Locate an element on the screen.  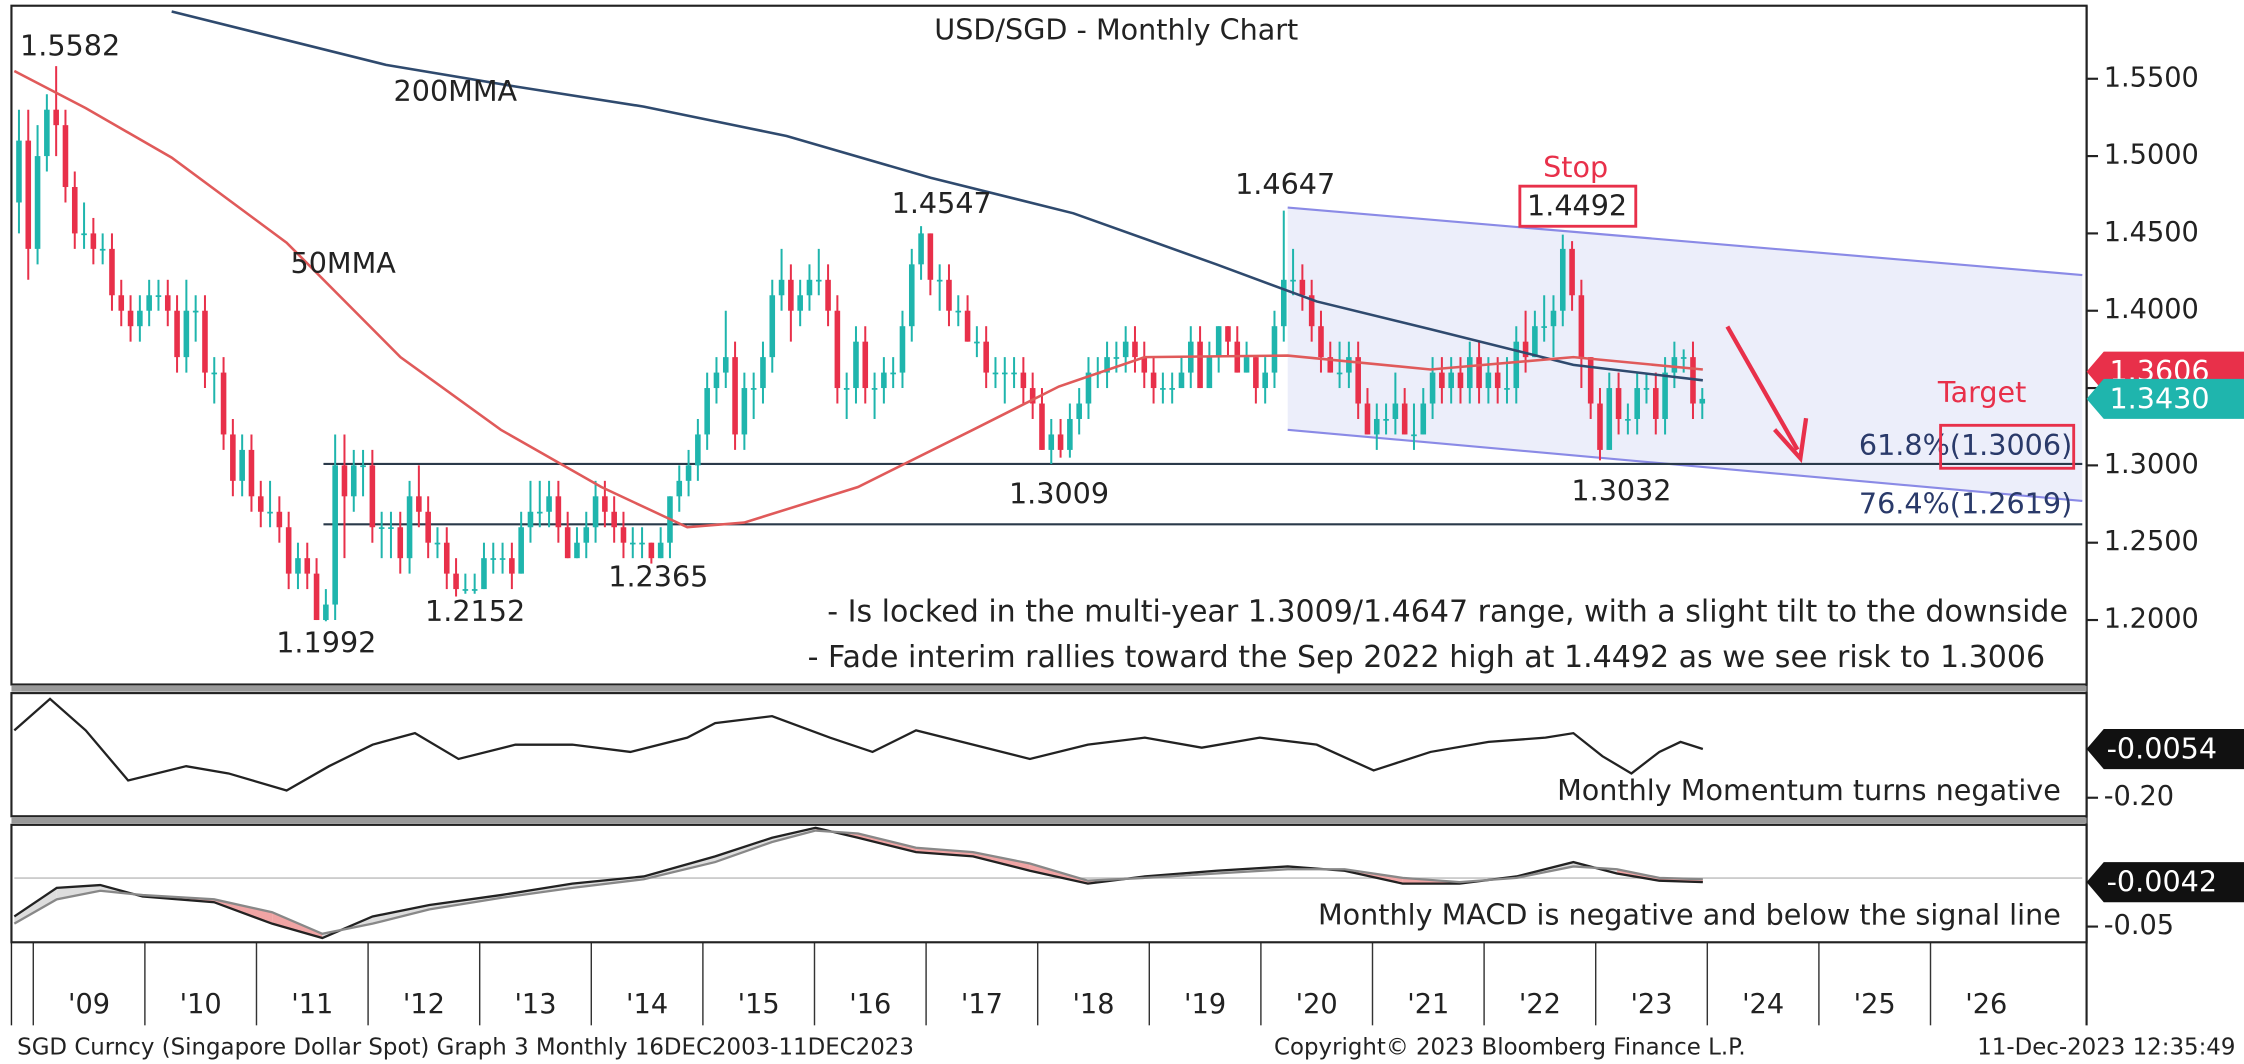
annotation: 1.1992 is located at coordinates (326, 642).